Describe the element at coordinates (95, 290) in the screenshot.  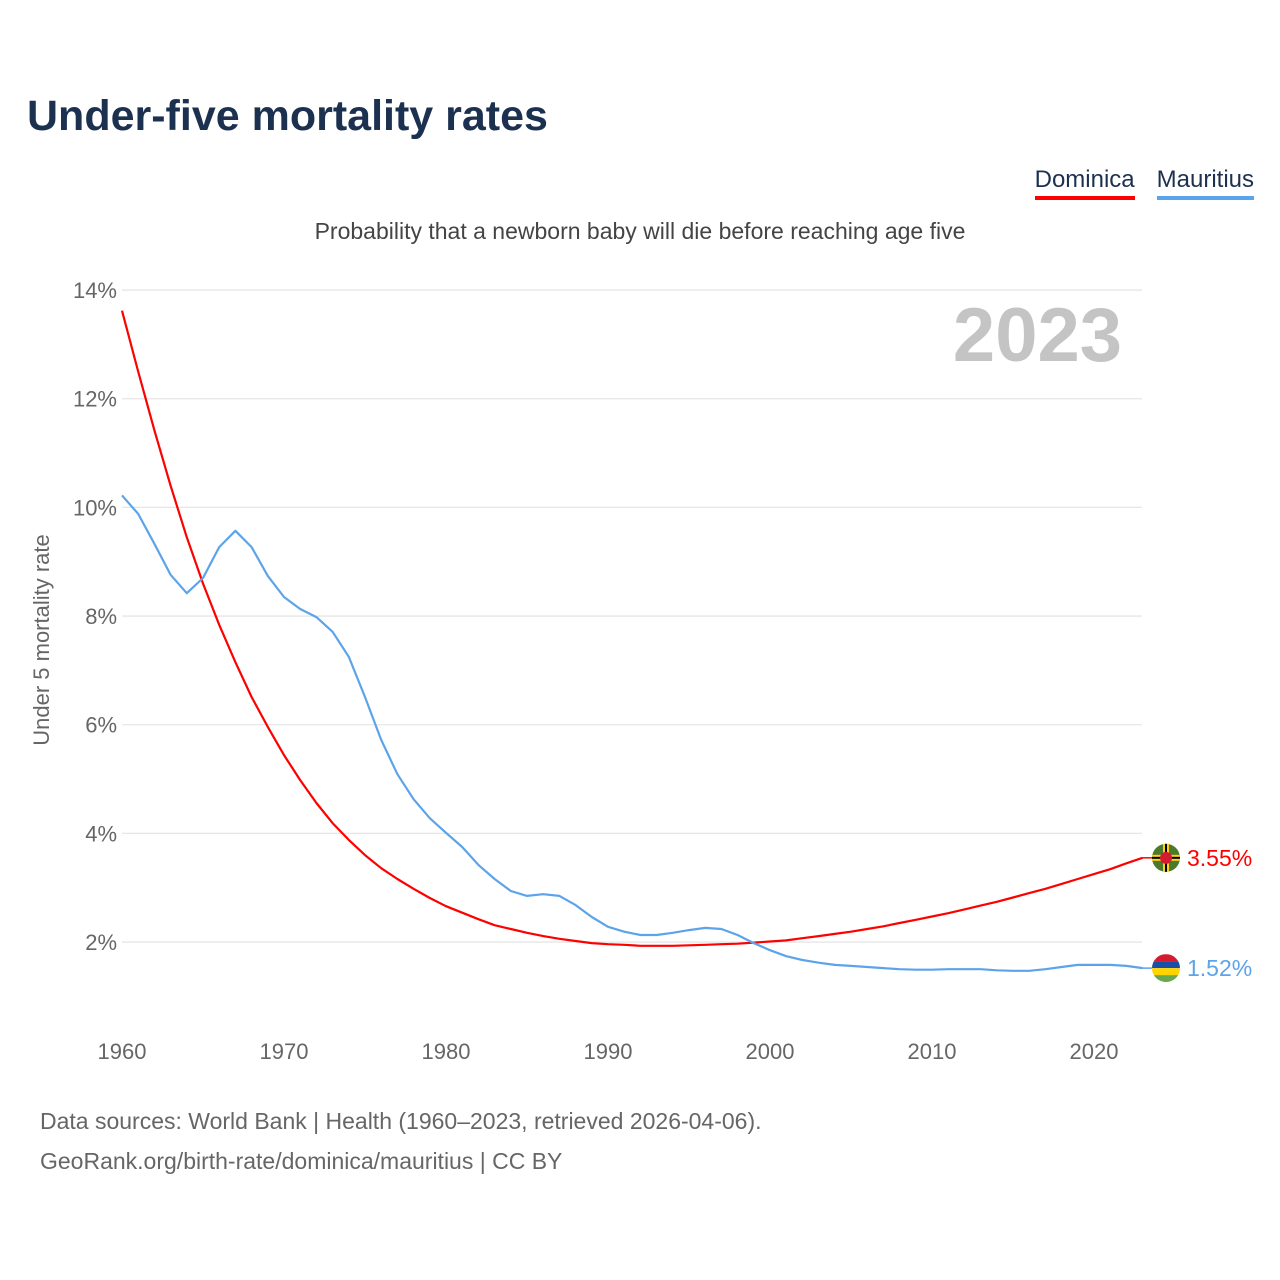
I see `y-tick-label: 14%` at that location.